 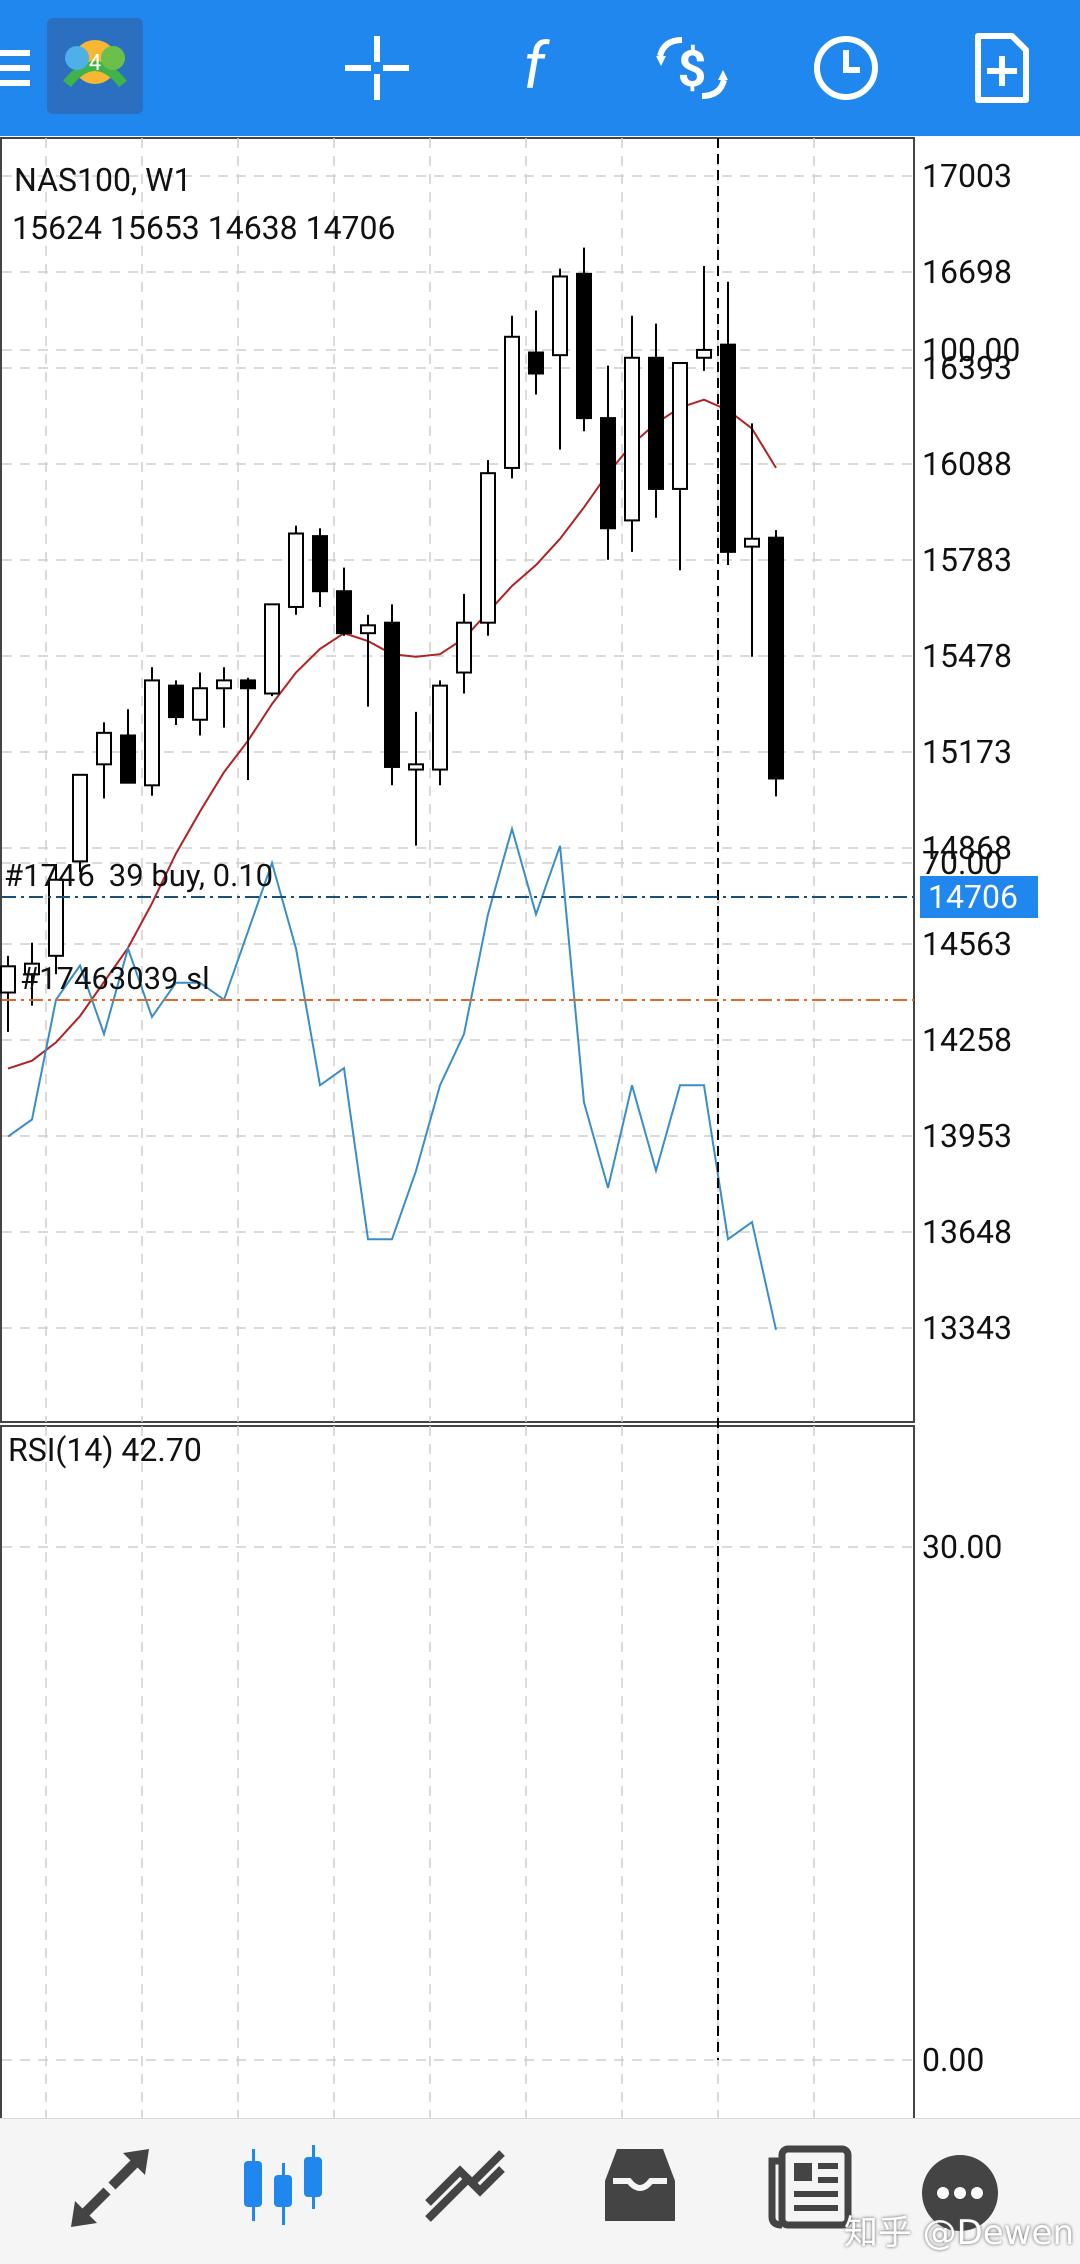 I want to click on rsi-label: RSI(14) 42.70, so click(x=105, y=1450).